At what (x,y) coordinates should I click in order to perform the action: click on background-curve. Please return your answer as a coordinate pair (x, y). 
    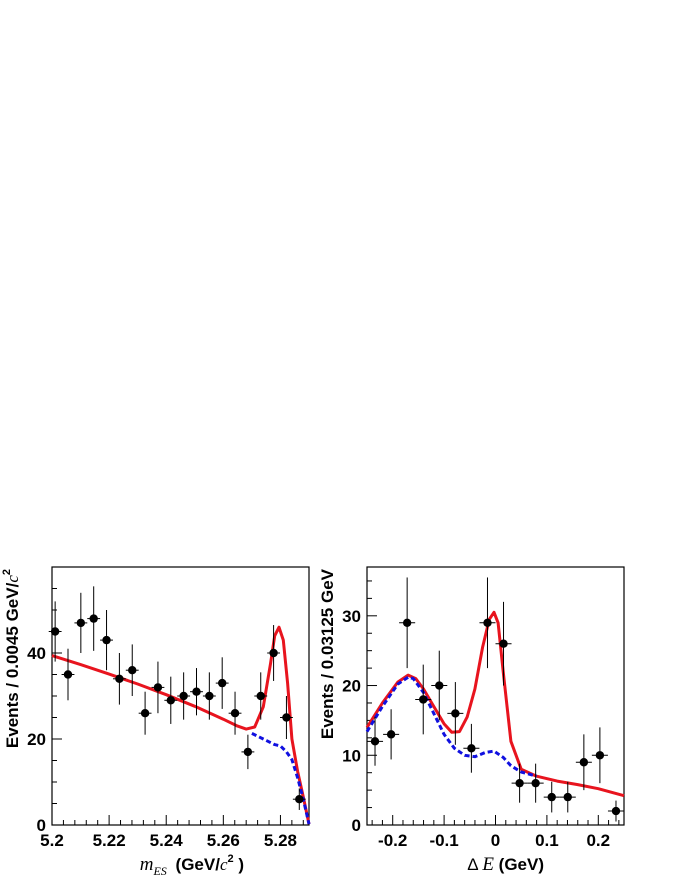
    Looking at the image, I should click on (281, 778).